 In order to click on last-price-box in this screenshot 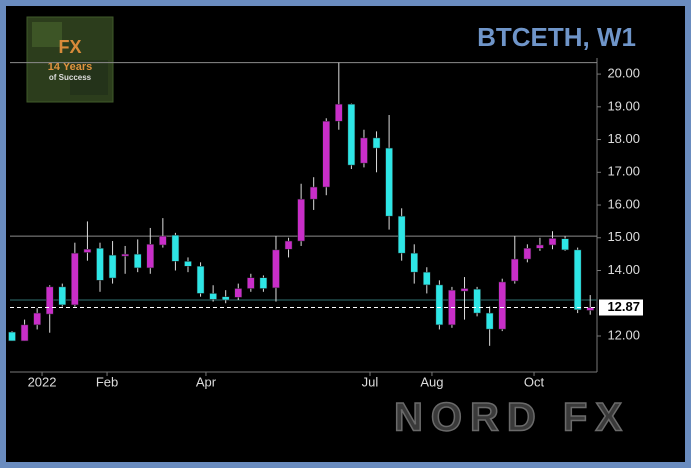, I will do `click(621, 307)`.